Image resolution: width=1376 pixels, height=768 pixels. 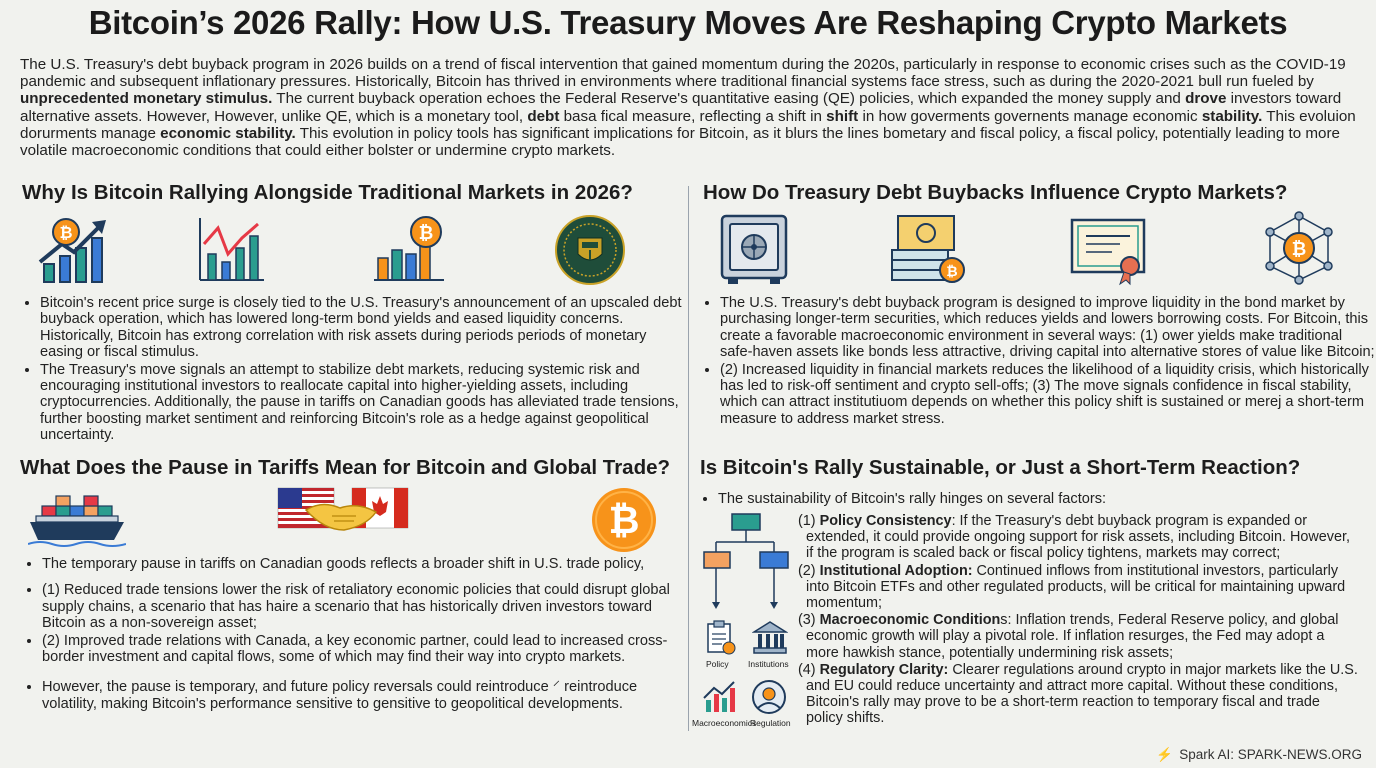 I want to click on regulation-label: Regulation, so click(x=770, y=723).